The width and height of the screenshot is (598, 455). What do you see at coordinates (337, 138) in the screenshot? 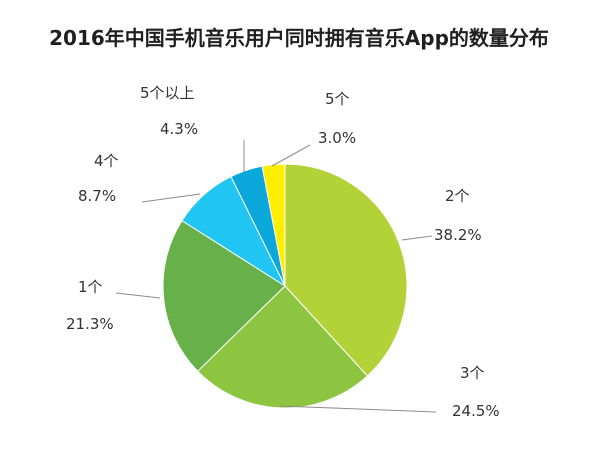
I see `slice-value-label-6: 3.0%` at bounding box center [337, 138].